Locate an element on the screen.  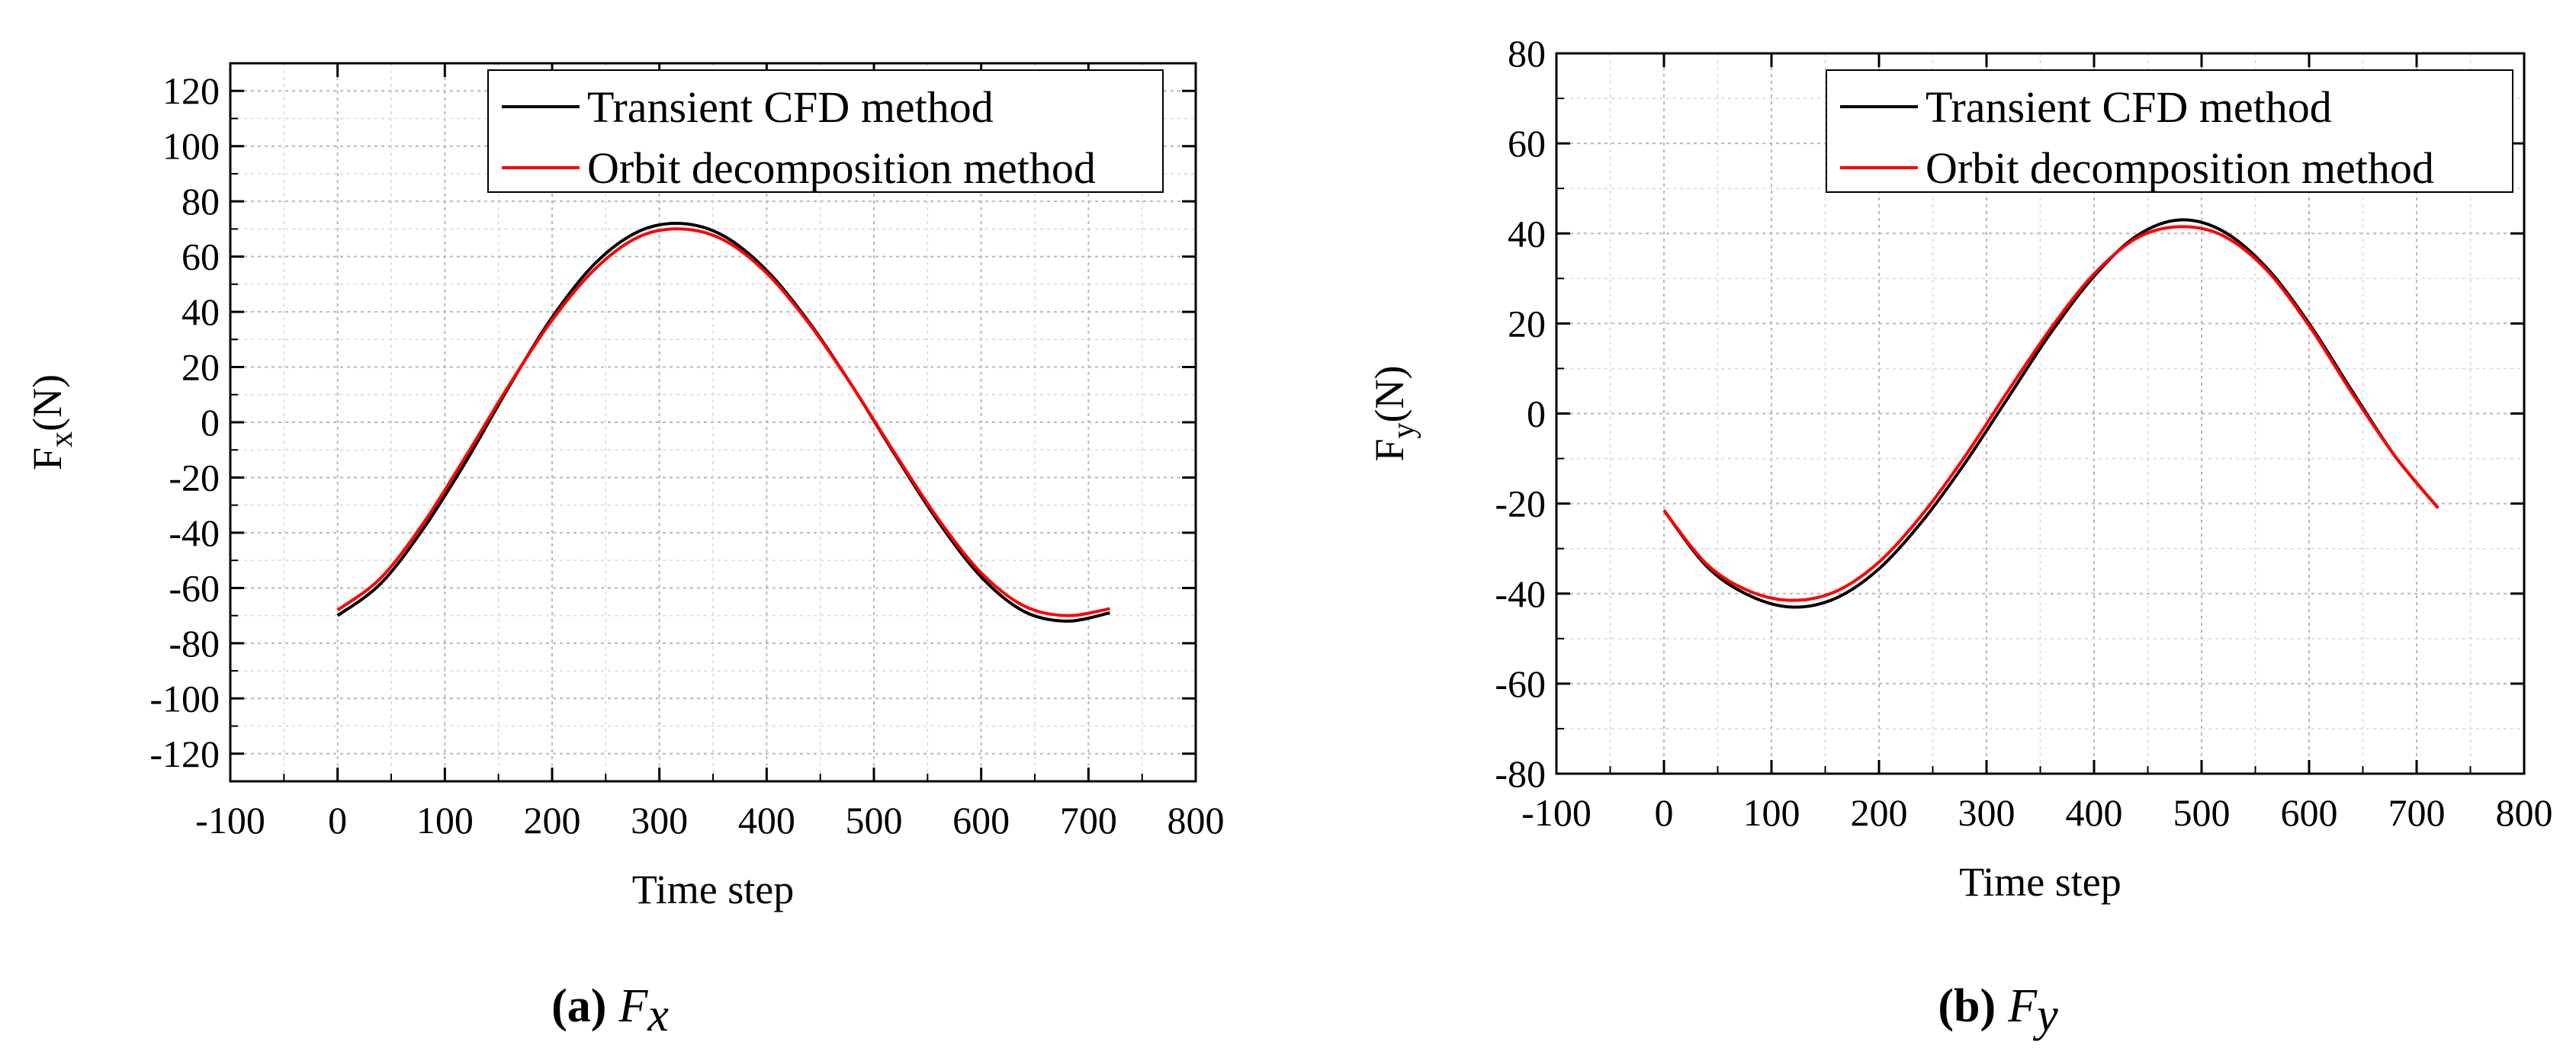
panel-caption-b: (b) Fy is located at coordinates (1998, 1011).